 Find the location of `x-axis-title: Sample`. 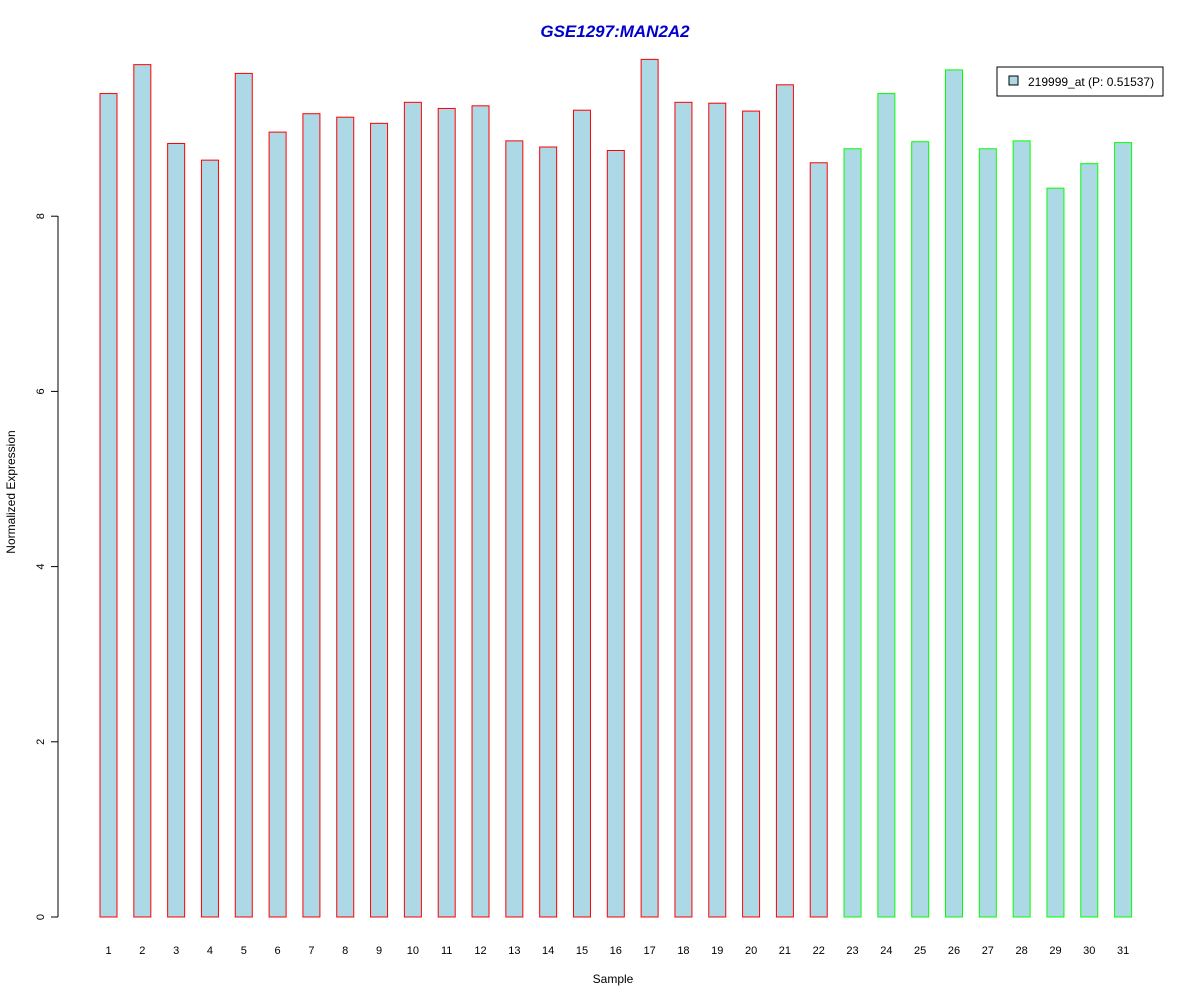

x-axis-title: Sample is located at coordinates (613, 979).